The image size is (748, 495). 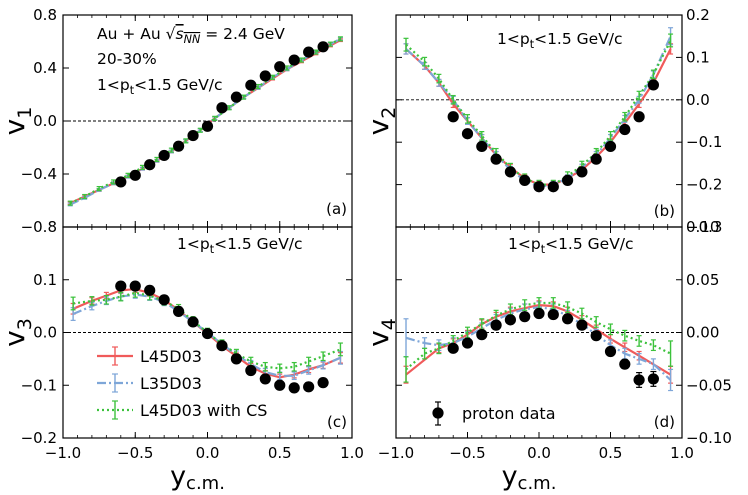 I want to click on legend: L45D03 L35D03 L45D03 with CS proton data, so click(x=326, y=386).